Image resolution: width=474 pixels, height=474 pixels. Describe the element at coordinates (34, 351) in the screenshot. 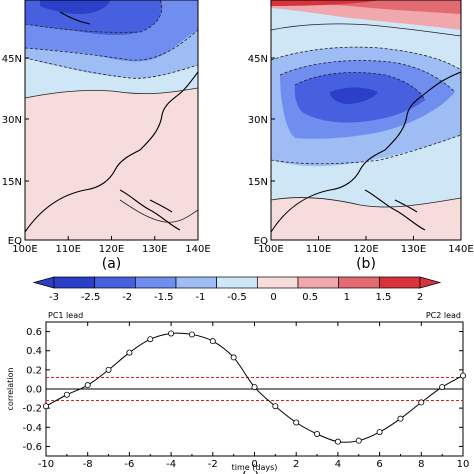

I see `y-tick-label: 0.4` at that location.